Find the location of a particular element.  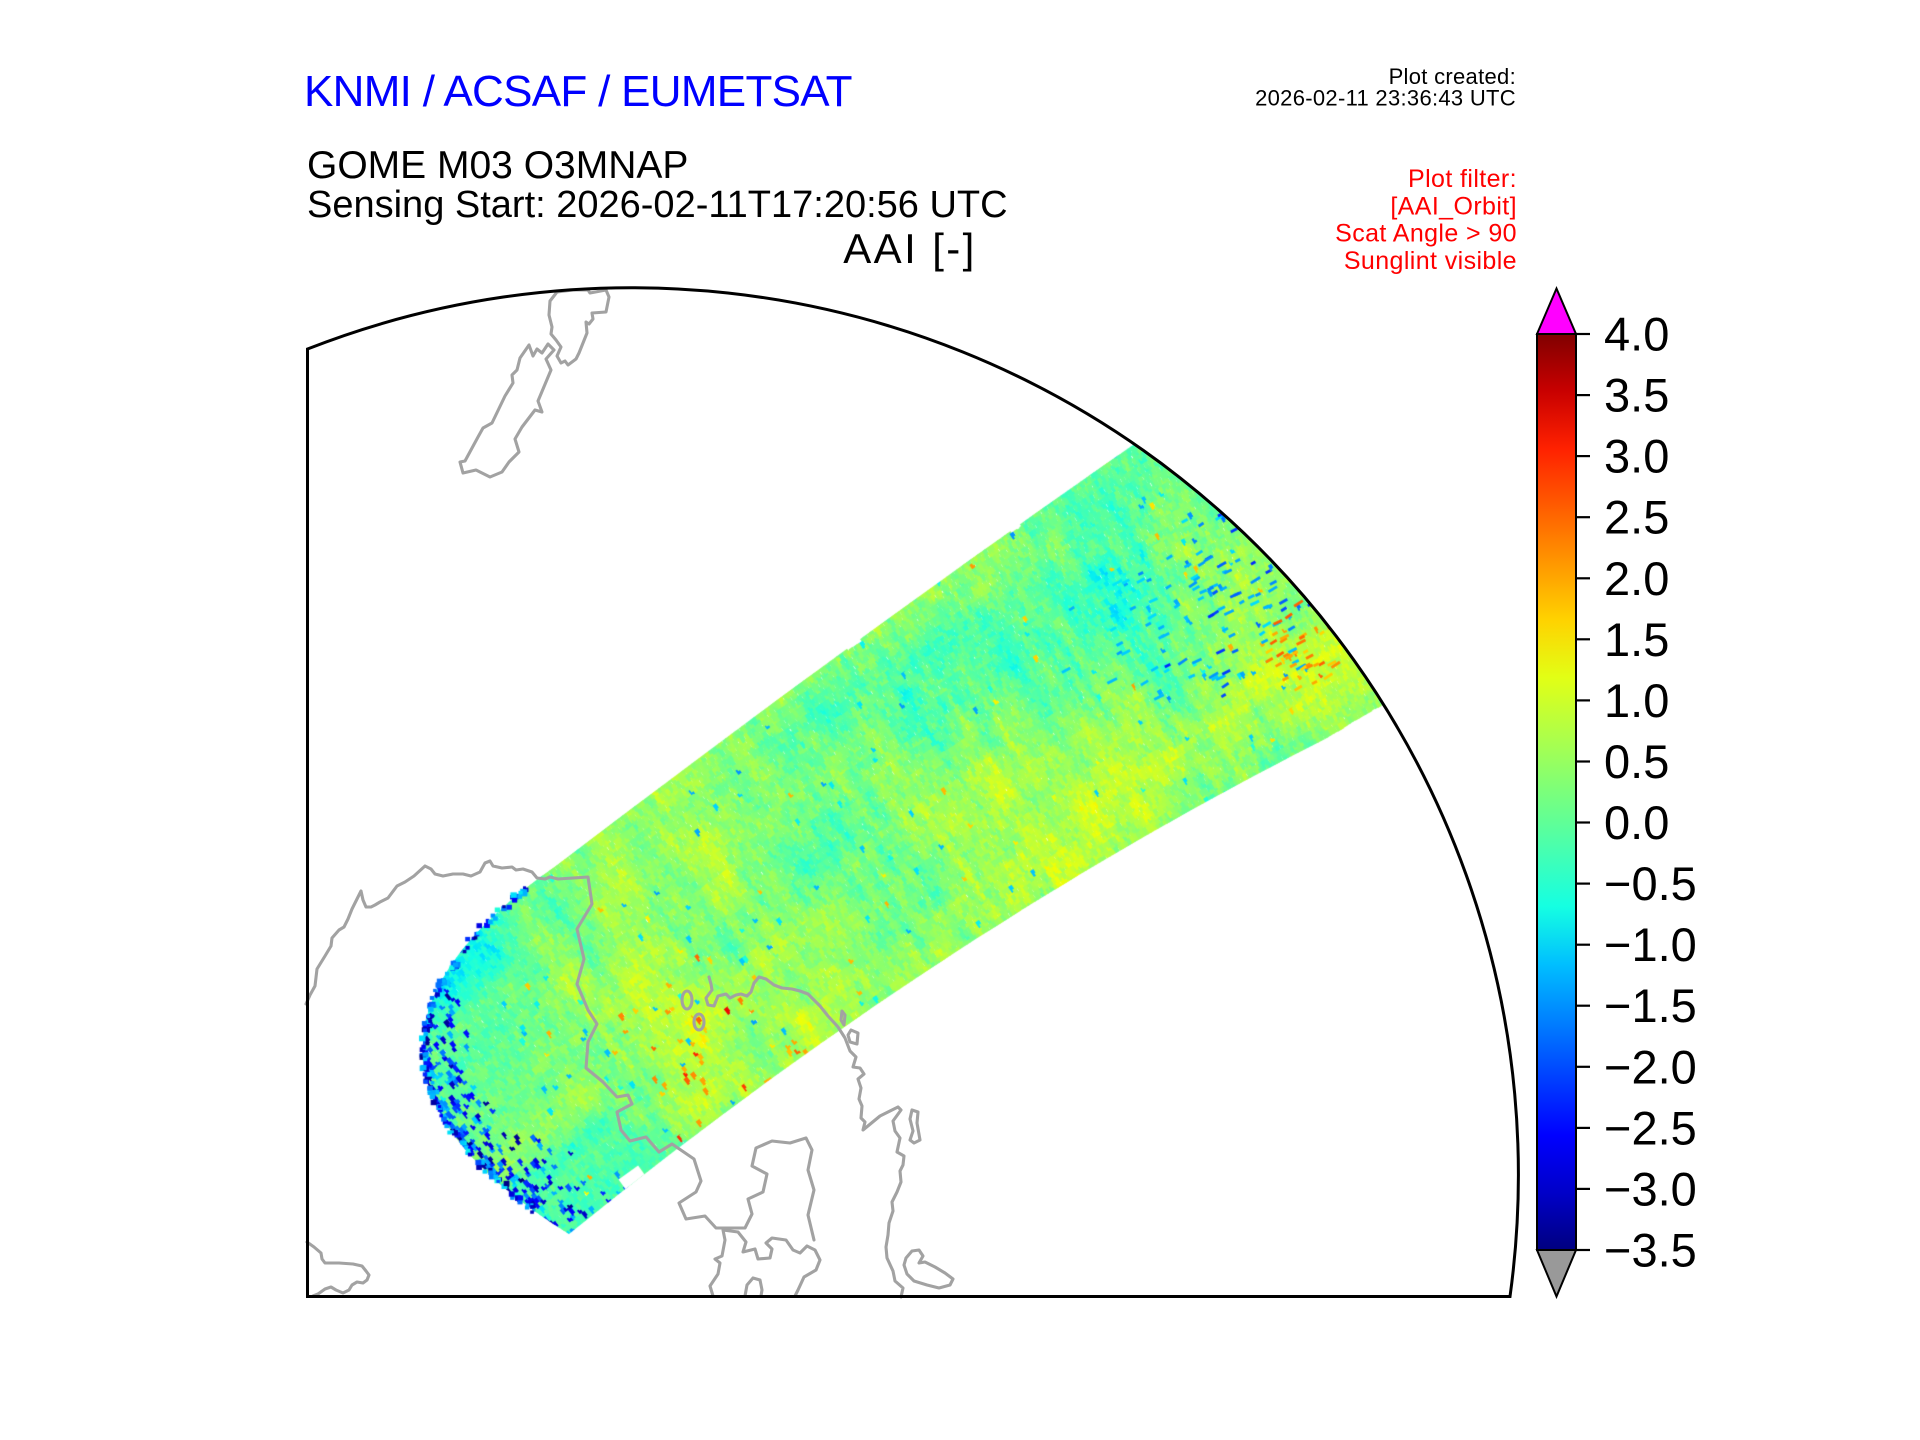

svg-text: −1.5 is located at coordinates (1650, 1005).